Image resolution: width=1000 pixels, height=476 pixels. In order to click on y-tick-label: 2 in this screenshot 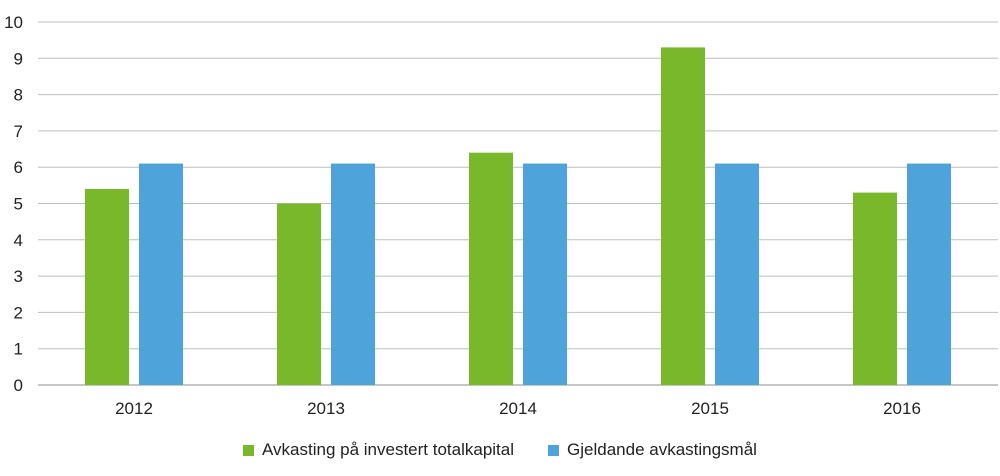, I will do `click(18, 312)`.